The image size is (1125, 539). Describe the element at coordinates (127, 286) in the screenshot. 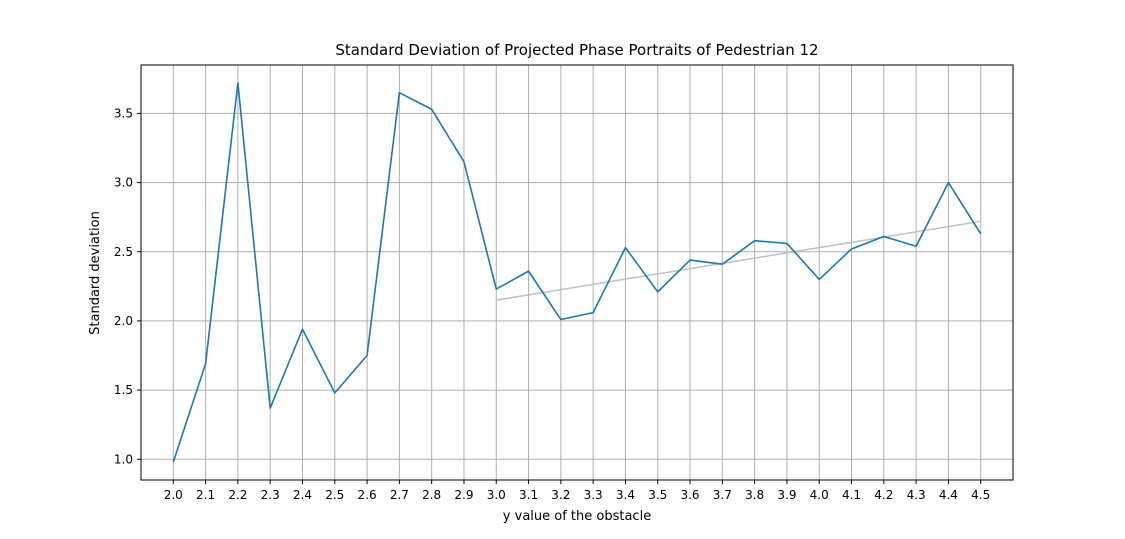

I see `y-axis: 1.0 1.5 2.0 2.5 3.0 3.5` at that location.